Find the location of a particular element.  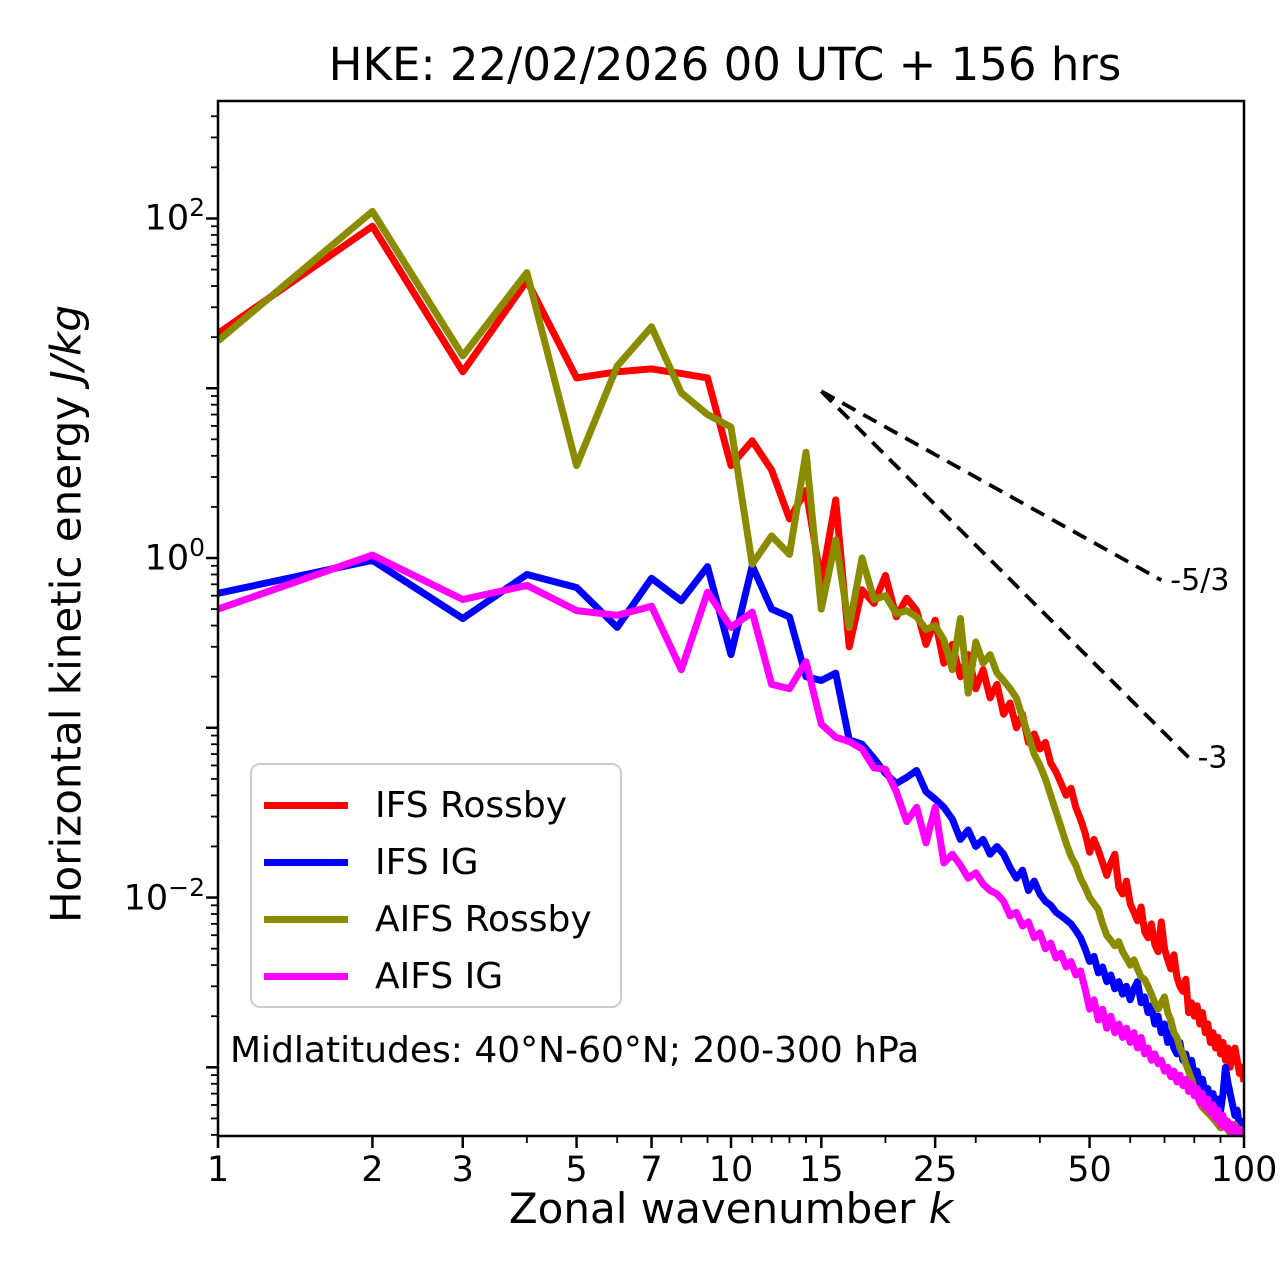

x-tick-label-5: 5 is located at coordinates (576, 1170).